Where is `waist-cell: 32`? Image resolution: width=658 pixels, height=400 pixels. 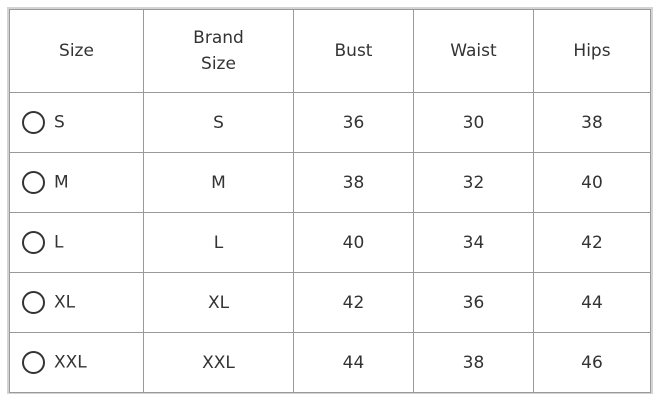
waist-cell: 32 is located at coordinates (473, 182).